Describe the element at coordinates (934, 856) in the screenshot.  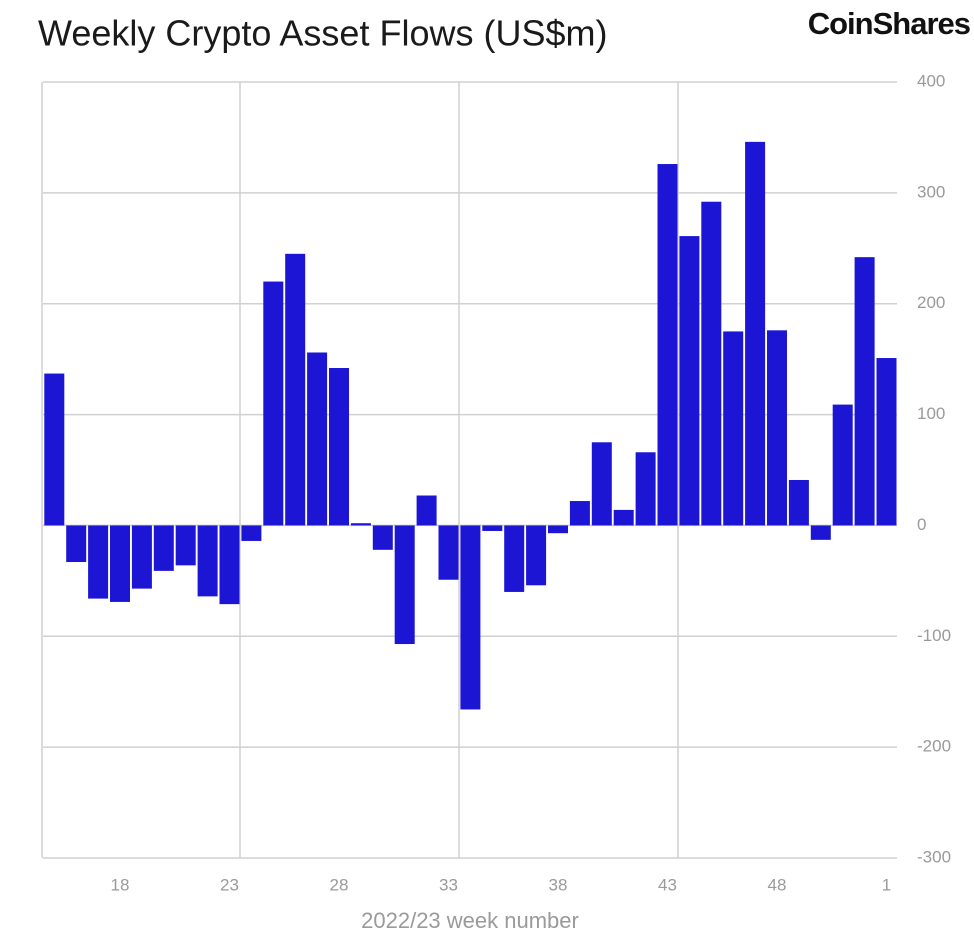
I see `y-tick-label: -300` at that location.